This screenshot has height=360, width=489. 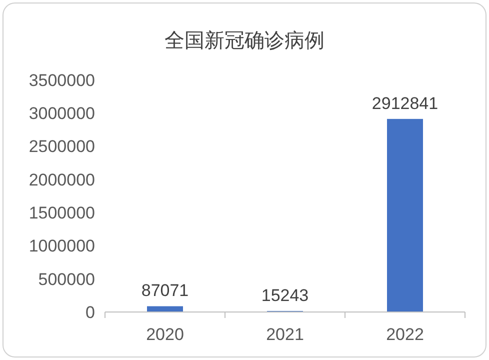 What do you see at coordinates (285, 334) in the screenshot?
I see `x-tick-label: 2021` at bounding box center [285, 334].